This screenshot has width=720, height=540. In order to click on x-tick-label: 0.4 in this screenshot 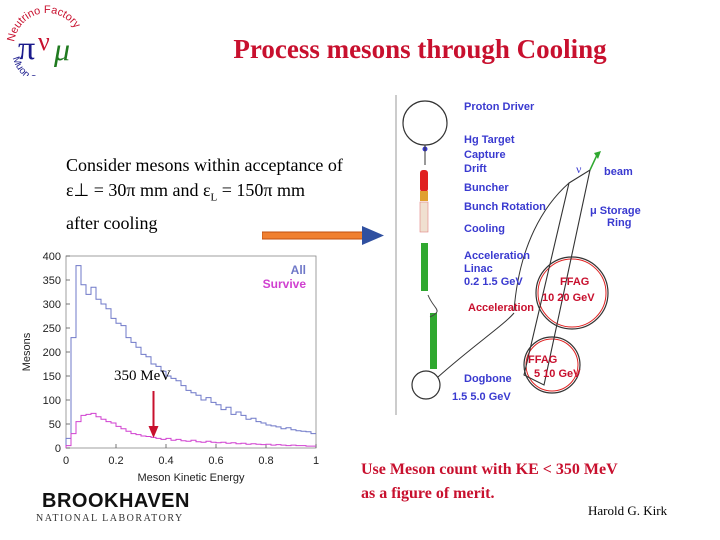, I will do `click(165, 461)`.